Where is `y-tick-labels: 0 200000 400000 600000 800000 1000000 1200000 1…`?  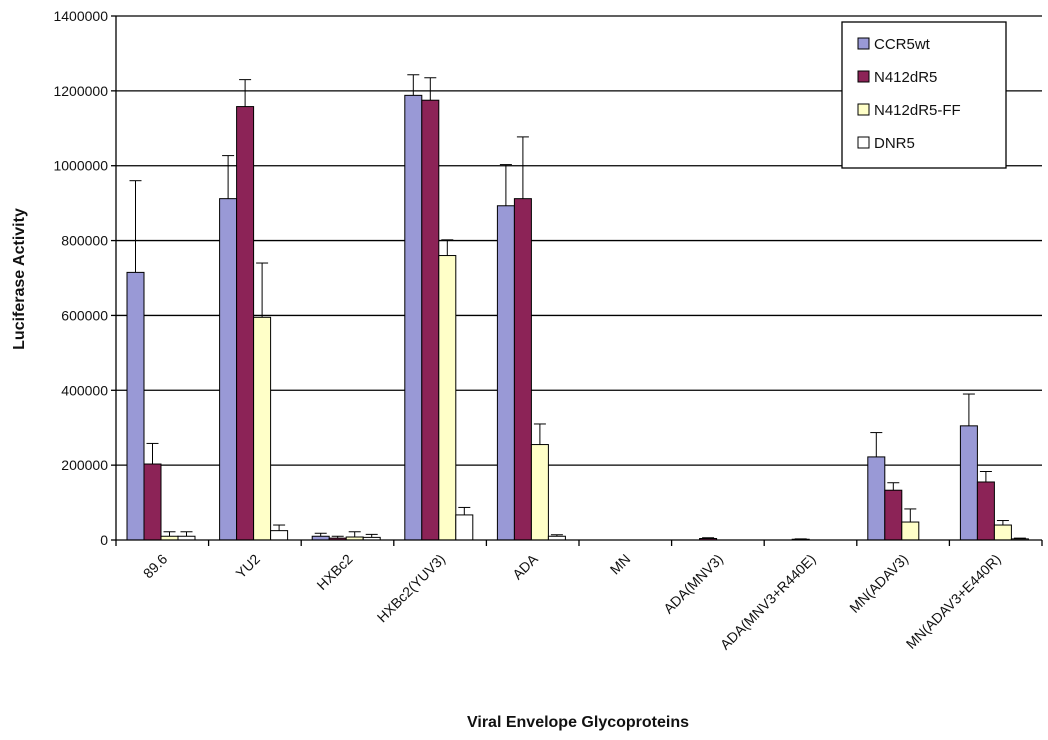
y-tick-labels: 0 200000 400000 600000 800000 1000000 1200000 1… is located at coordinates (80, 278).